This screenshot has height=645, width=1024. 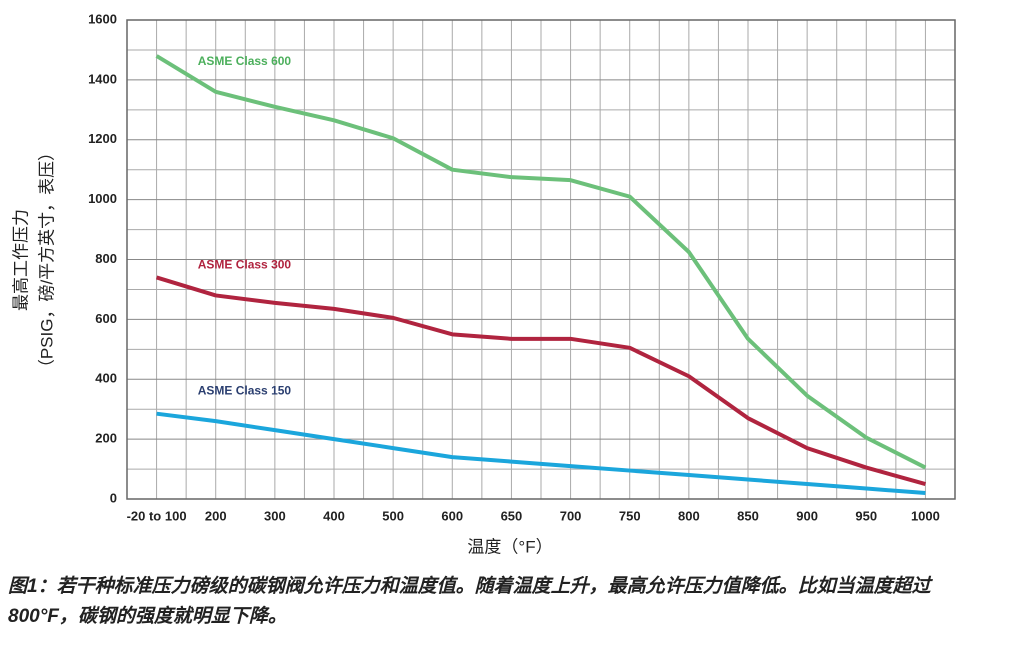 What do you see at coordinates (925, 515) in the screenshot?
I see `x-tick-label: 1000` at bounding box center [925, 515].